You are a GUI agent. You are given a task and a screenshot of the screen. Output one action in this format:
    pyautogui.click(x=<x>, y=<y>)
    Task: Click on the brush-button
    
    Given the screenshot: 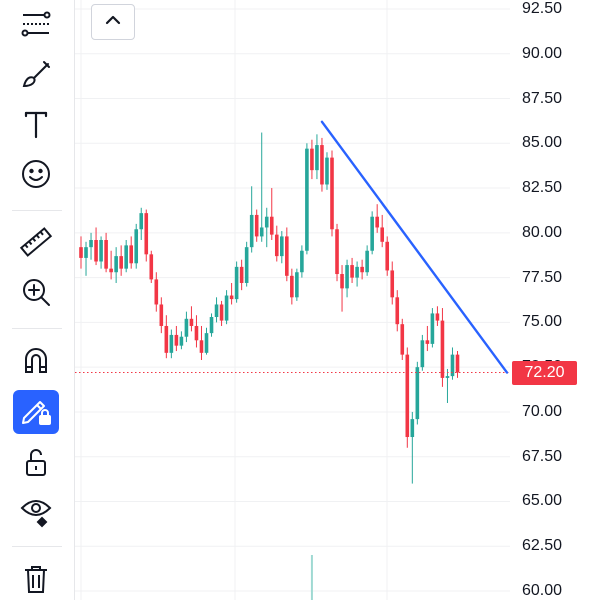 What is the action you would take?
    pyautogui.click(x=36, y=76)
    